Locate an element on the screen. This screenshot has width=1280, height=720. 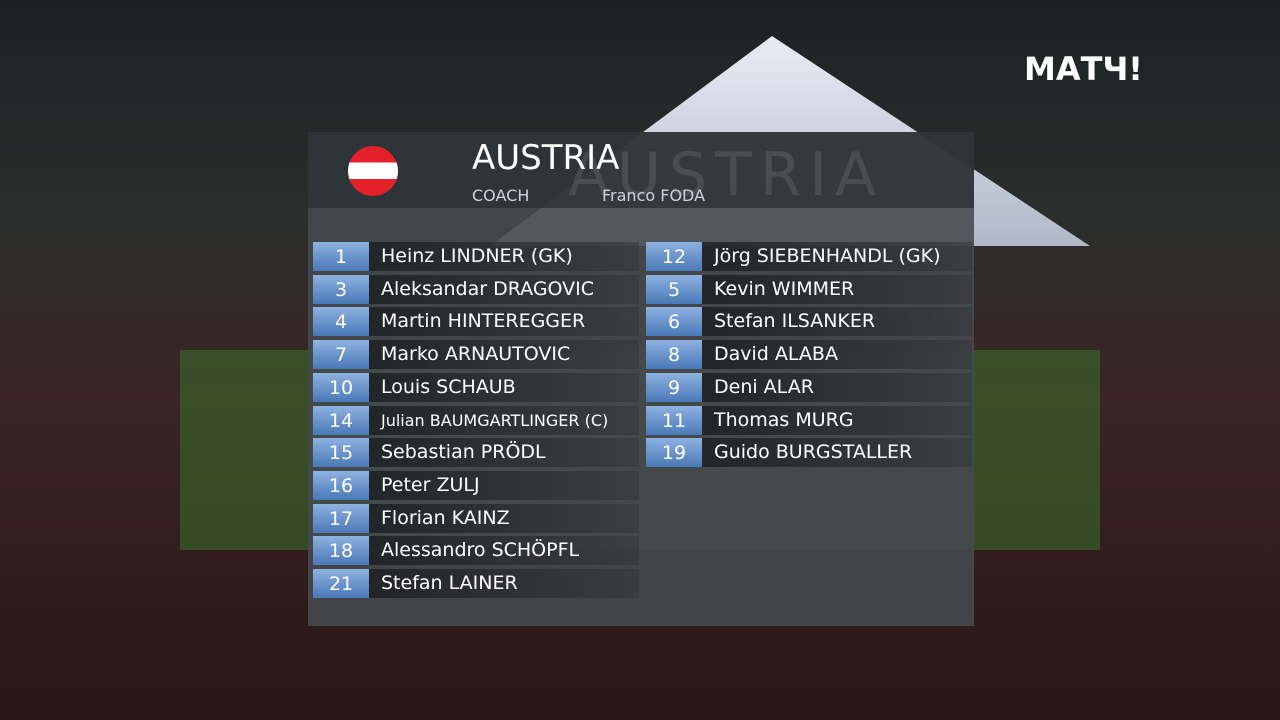
player-name: Martin HINTEREGGER is located at coordinates (483, 321).